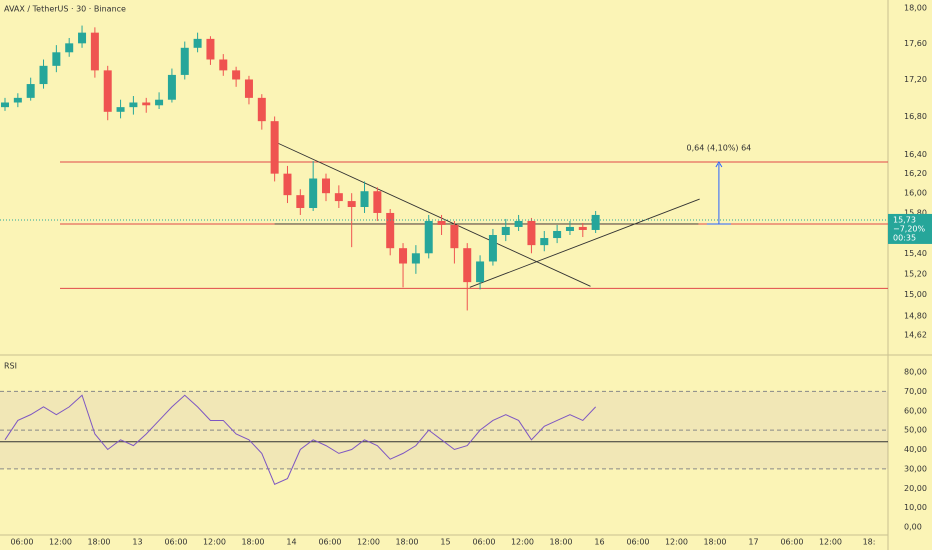  Describe the element at coordinates (915, 449) in the screenshot. I see `rsi-tick-label: 40,00` at that location.